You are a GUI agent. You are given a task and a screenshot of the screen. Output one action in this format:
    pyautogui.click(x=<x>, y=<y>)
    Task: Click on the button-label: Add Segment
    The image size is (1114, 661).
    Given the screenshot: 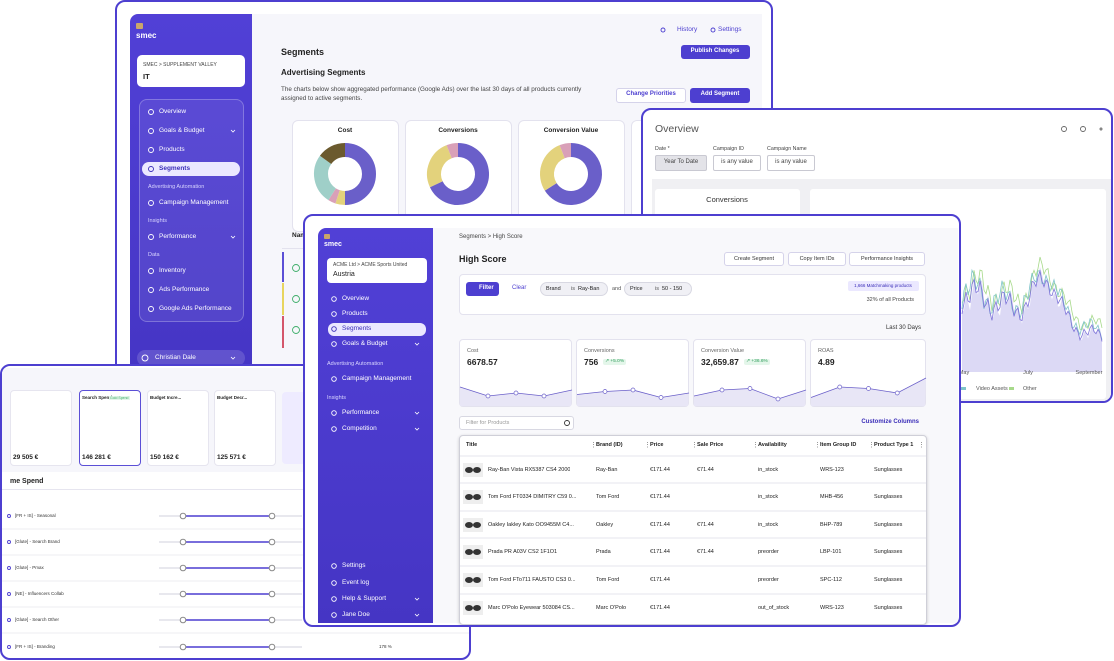 What is the action you would take?
    pyautogui.click(x=720, y=94)
    